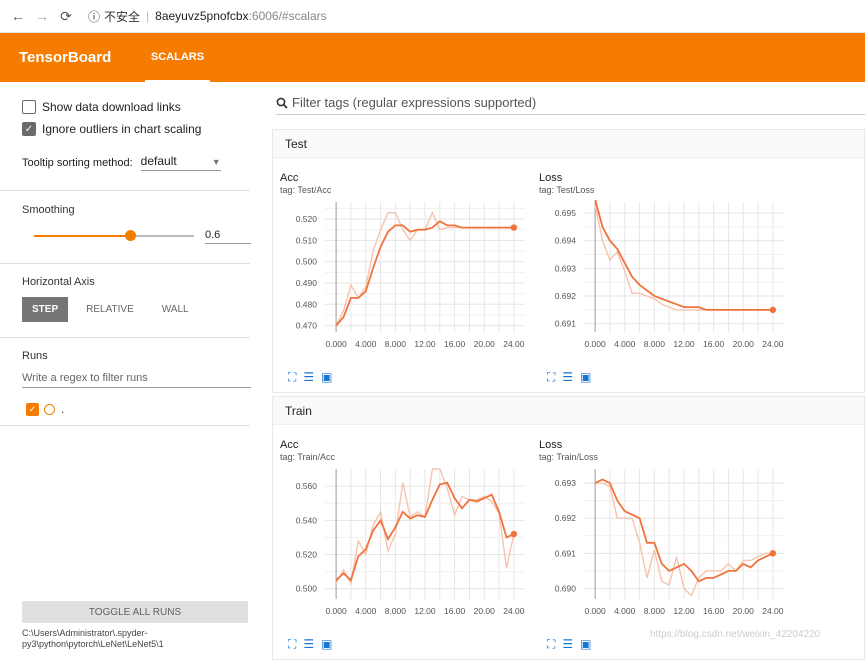  I want to click on smoothing-input: 0.6, so click(228, 236).